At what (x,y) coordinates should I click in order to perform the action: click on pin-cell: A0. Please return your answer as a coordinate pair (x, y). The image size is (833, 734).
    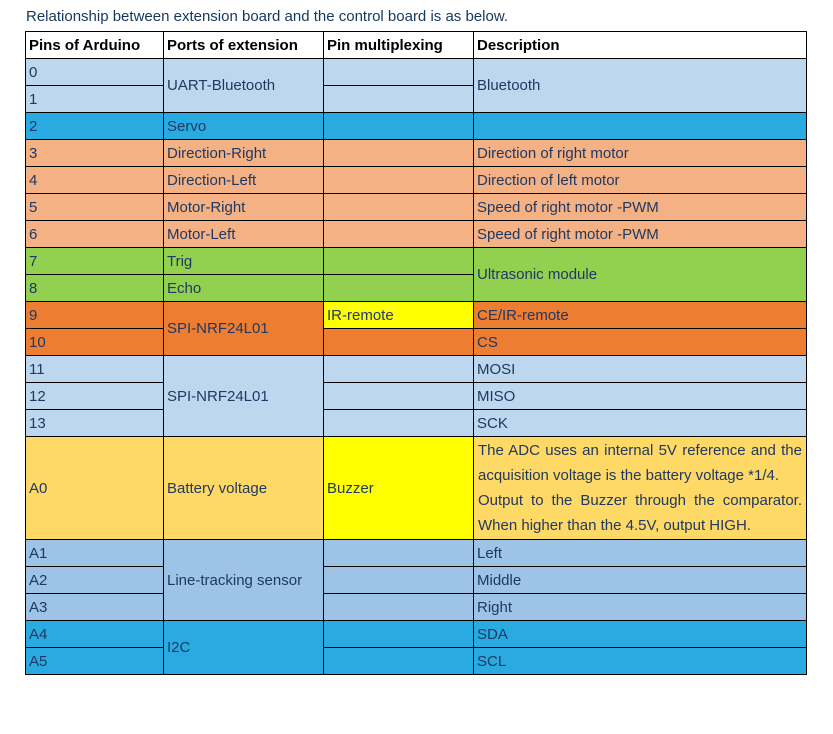
    Looking at the image, I should click on (94, 488).